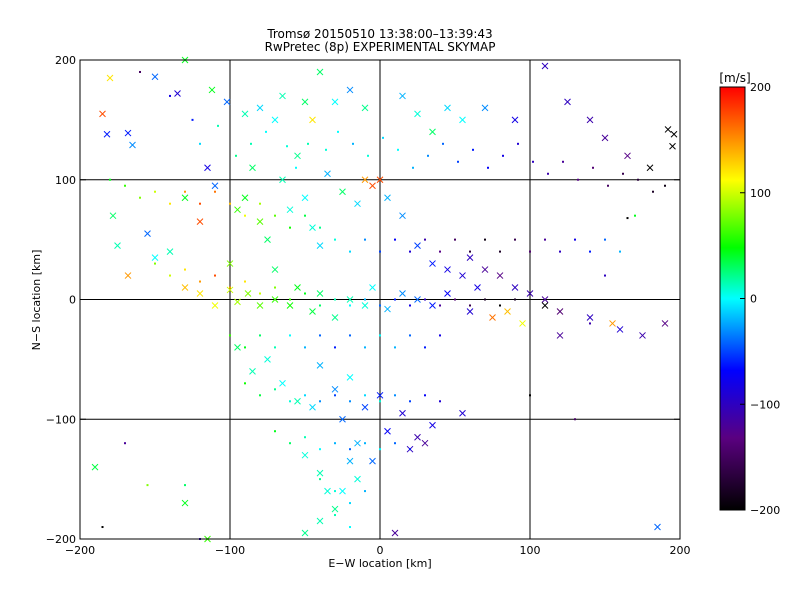  What do you see at coordinates (61, 419) in the screenshot?
I see `y-tick-label: −100` at bounding box center [61, 419].